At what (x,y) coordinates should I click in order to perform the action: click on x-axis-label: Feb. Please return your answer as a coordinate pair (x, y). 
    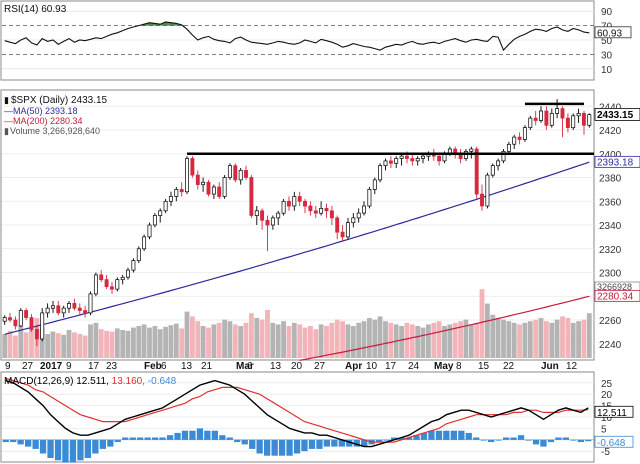
    Looking at the image, I should click on (153, 366).